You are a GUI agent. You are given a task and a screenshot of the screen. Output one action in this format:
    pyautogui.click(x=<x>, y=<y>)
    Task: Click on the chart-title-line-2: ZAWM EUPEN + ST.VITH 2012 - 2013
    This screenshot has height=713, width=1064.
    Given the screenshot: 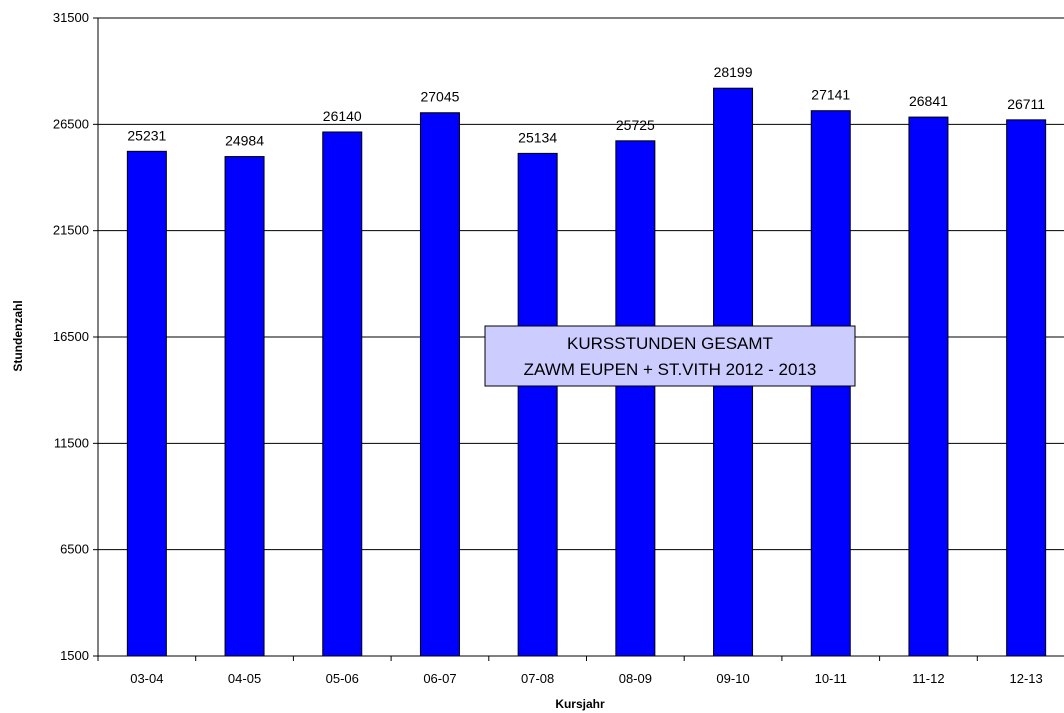 What is the action you would take?
    pyautogui.click(x=670, y=369)
    